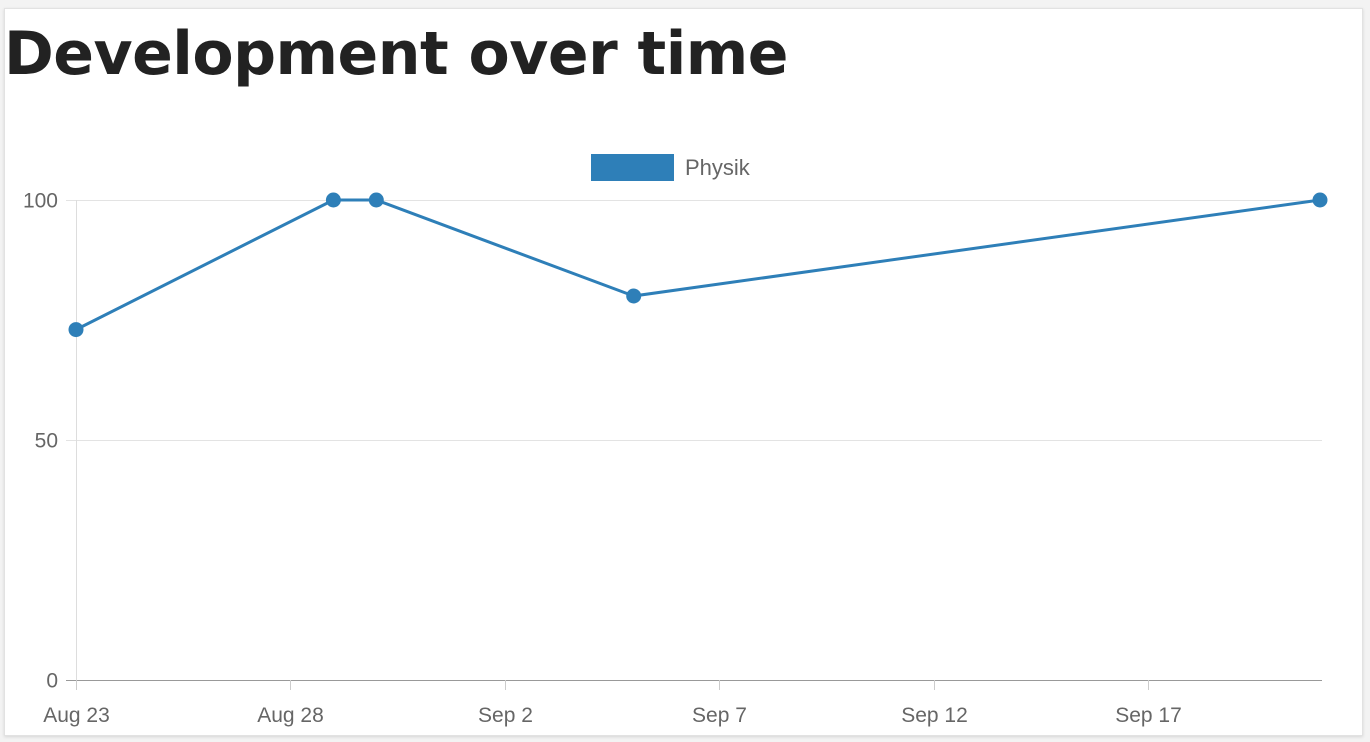  Describe the element at coordinates (290, 715) in the screenshot. I see `x-tick-label: Aug 28` at that location.